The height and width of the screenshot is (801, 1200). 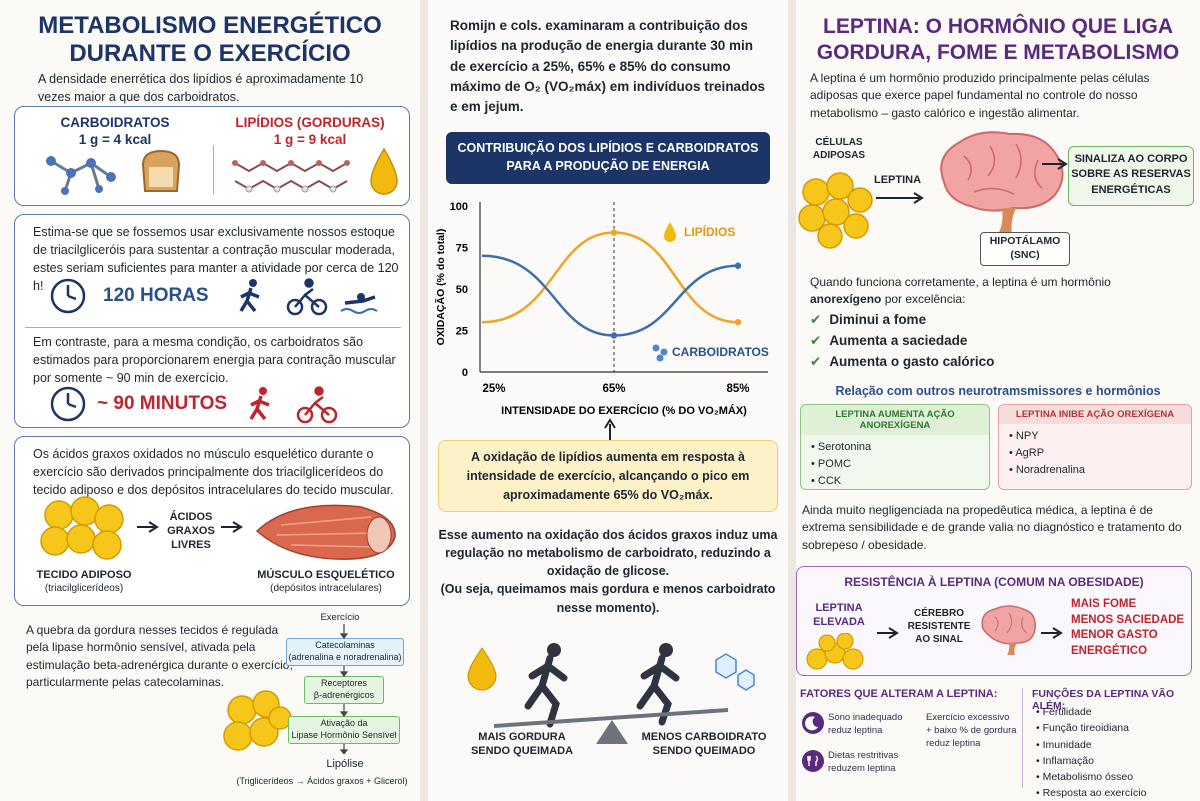 What do you see at coordinates (310, 139) in the screenshot?
I see `lipid-value: 1 g = 9 kcal` at bounding box center [310, 139].